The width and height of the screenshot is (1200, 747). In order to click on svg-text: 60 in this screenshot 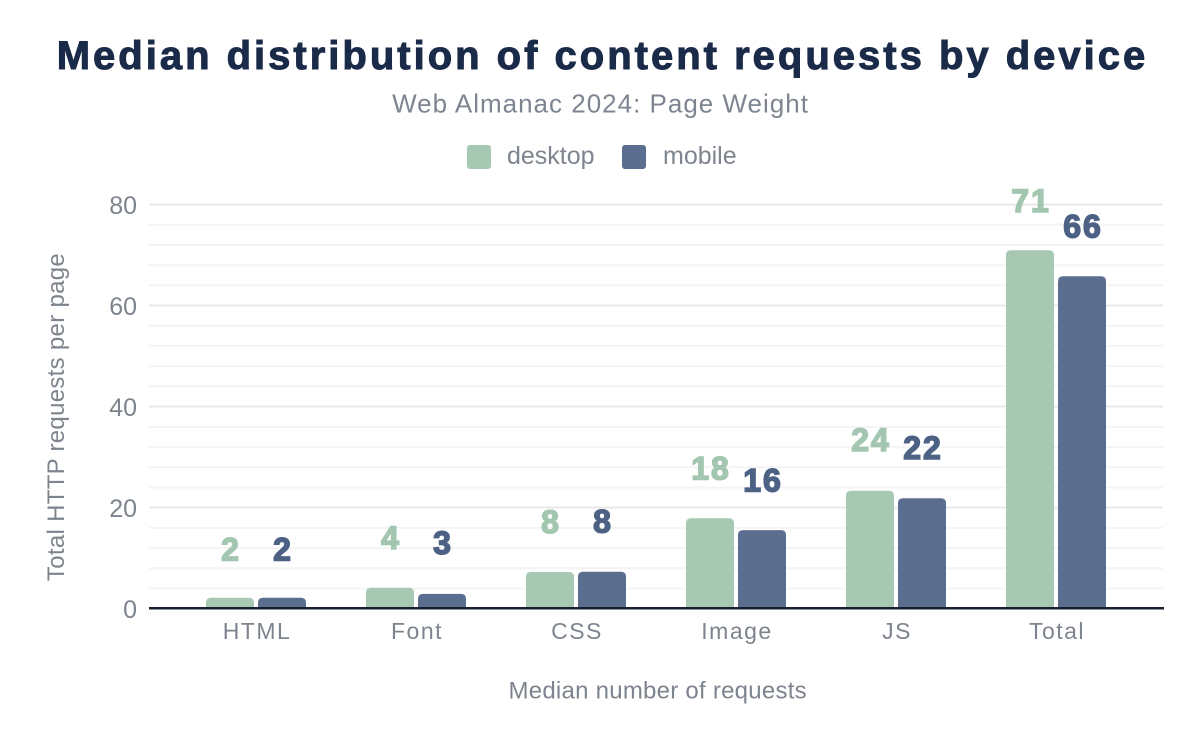, I will do `click(123, 307)`.